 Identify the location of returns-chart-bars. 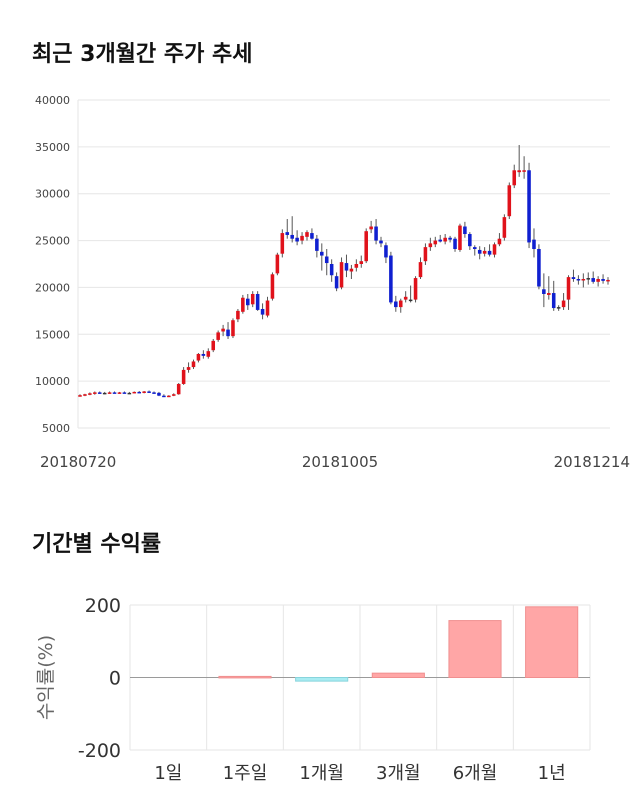
(398, 644).